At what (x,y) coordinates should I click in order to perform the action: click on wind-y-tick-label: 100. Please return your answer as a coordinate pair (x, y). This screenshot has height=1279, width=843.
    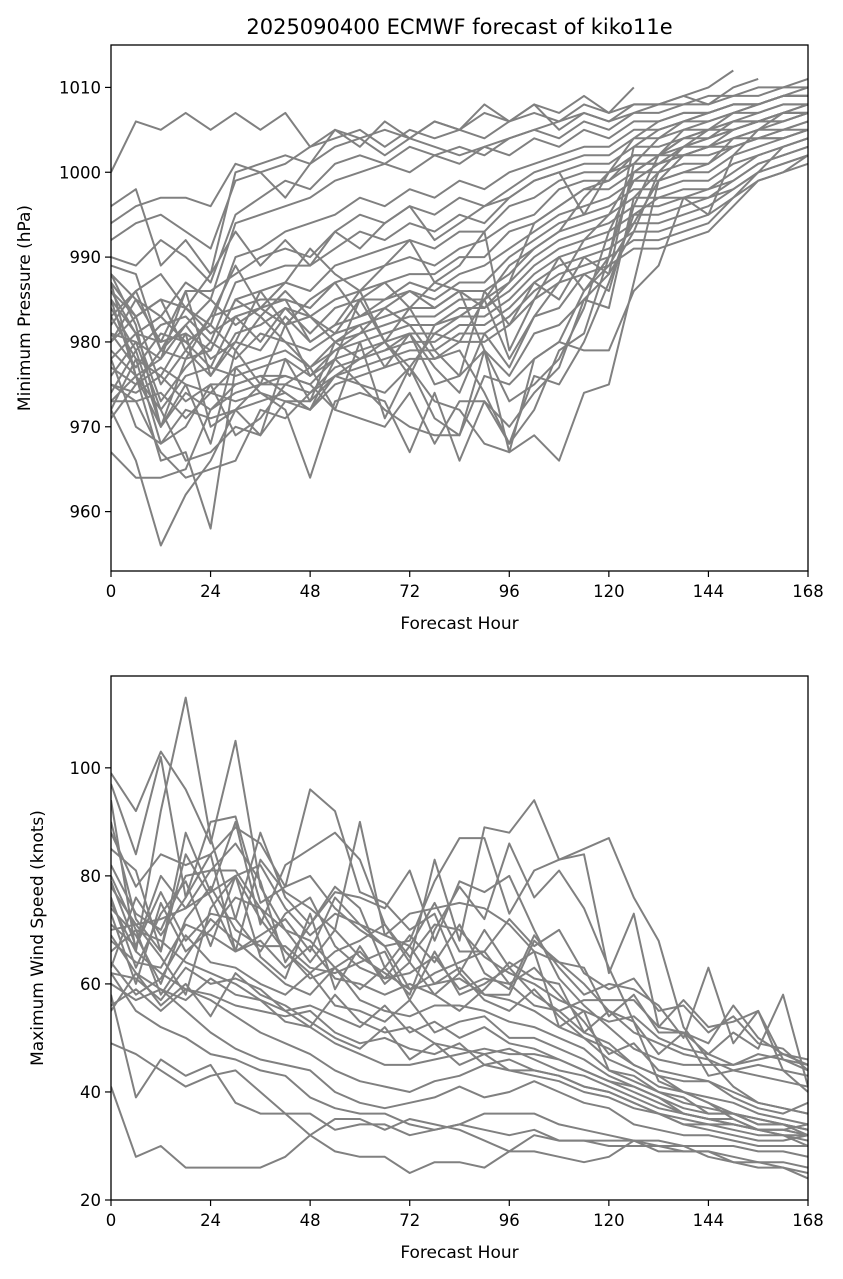
    Looking at the image, I should click on (86, 768).